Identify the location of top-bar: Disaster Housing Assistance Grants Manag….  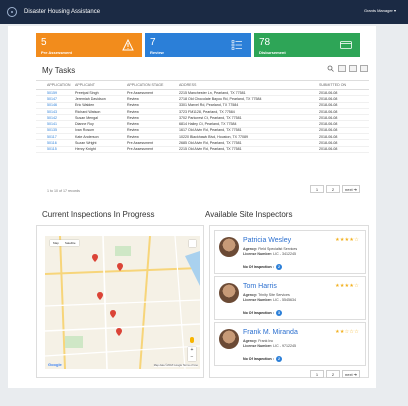
(204, 12).